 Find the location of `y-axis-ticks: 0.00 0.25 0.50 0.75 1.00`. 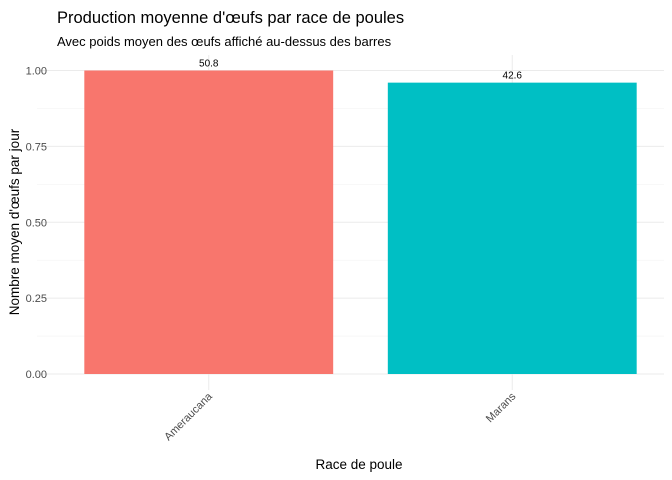

y-axis-ticks: 0.00 0.25 0.50 0.75 1.00 is located at coordinates (36, 224).